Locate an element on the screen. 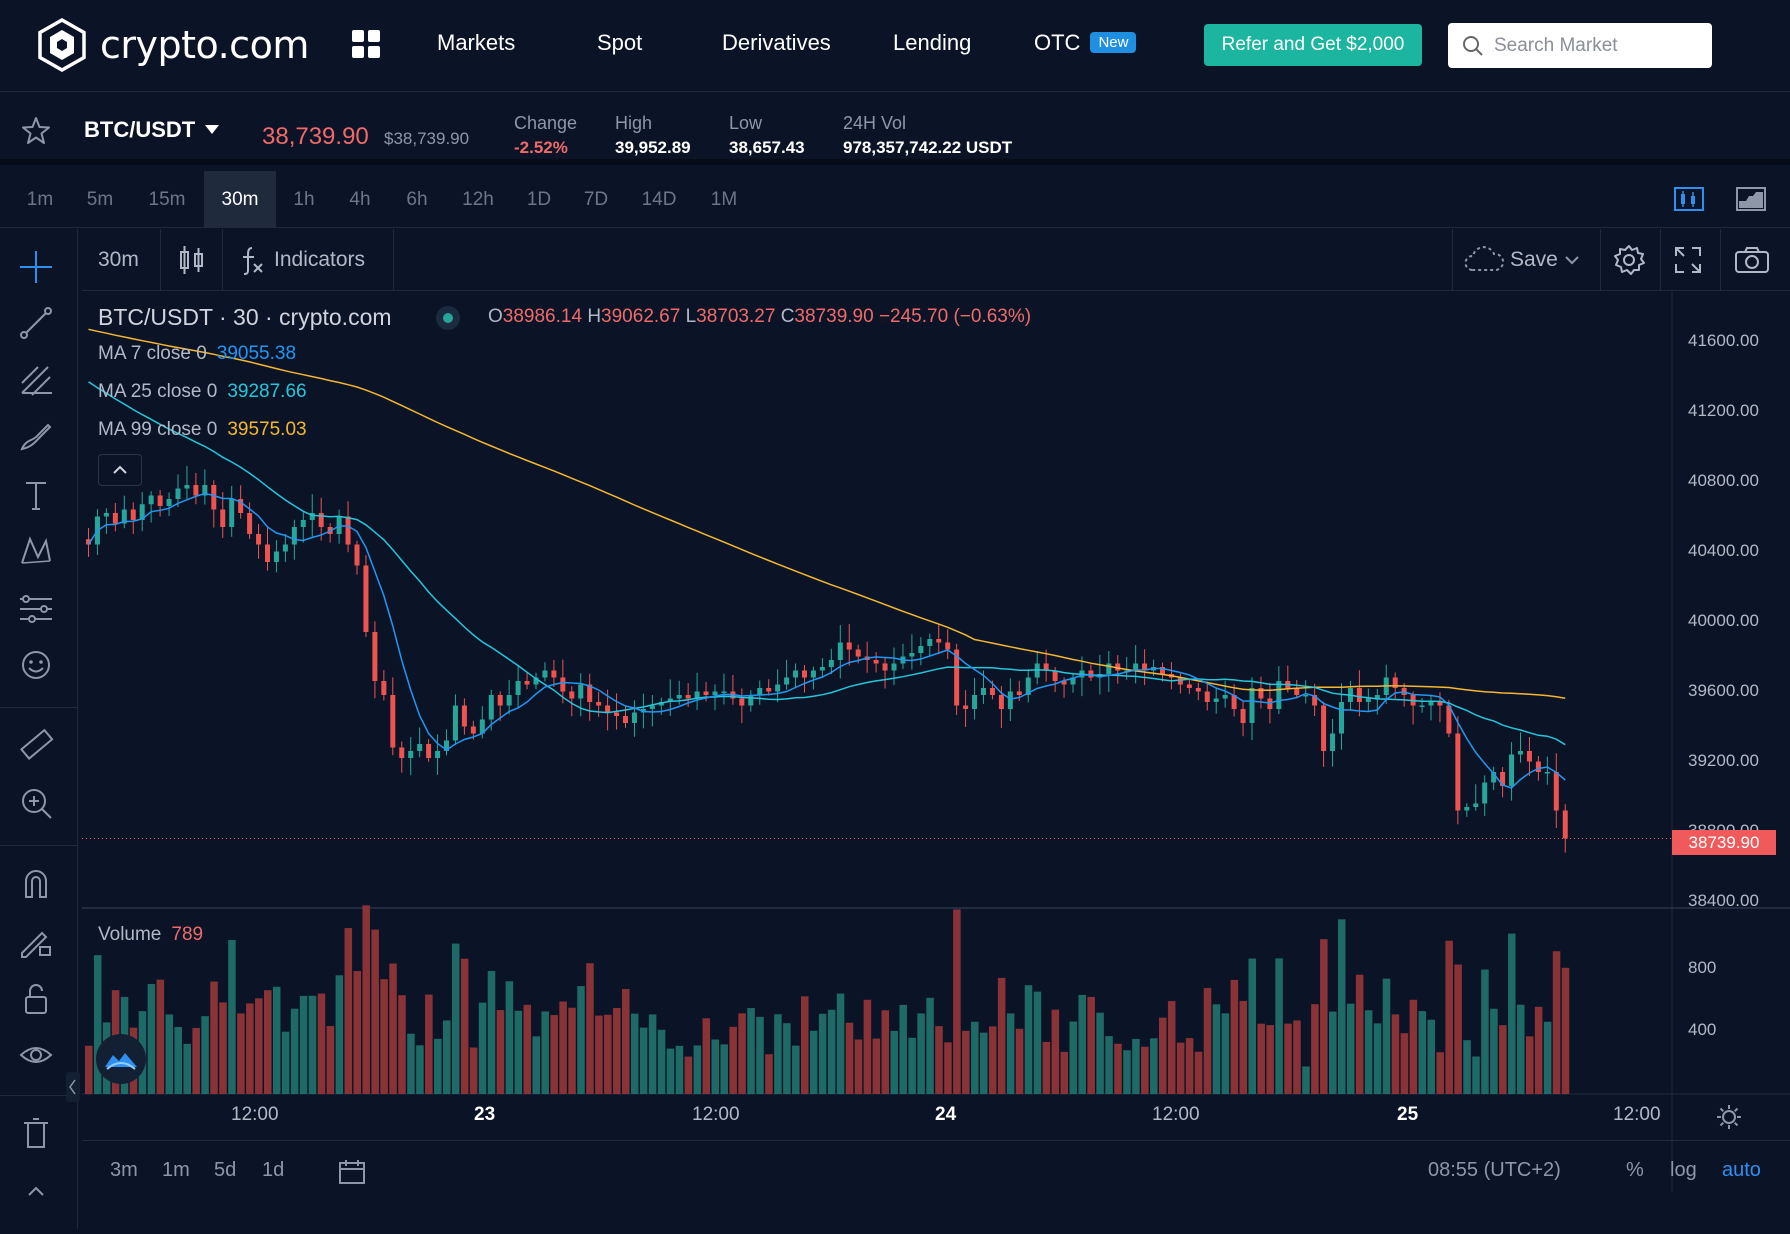  apps-grid-icon is located at coordinates (366, 44).